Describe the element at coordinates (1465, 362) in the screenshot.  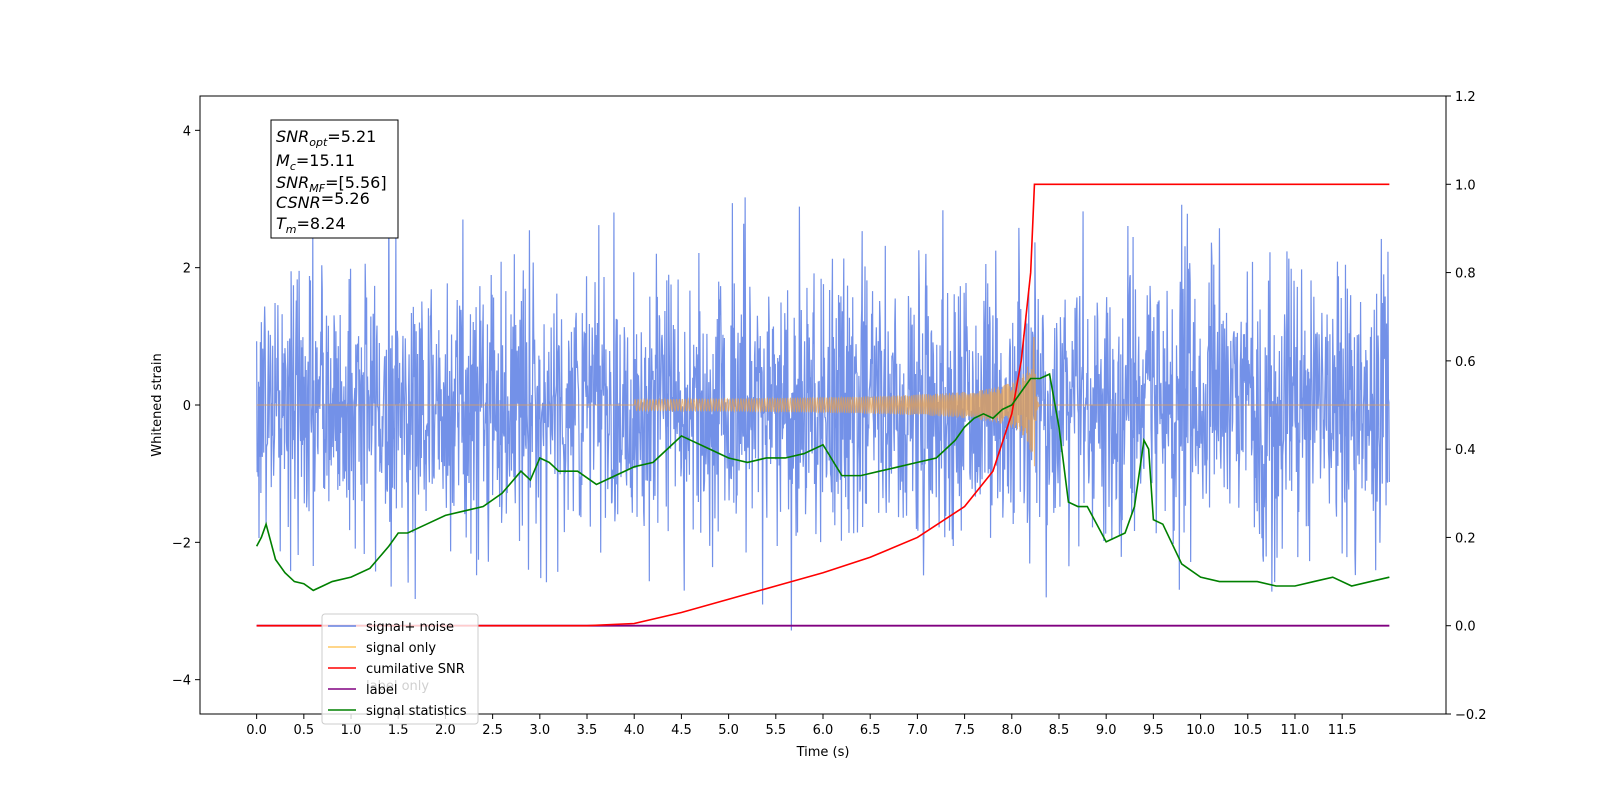
I see `y-right-tick-label: 0.6` at that location.